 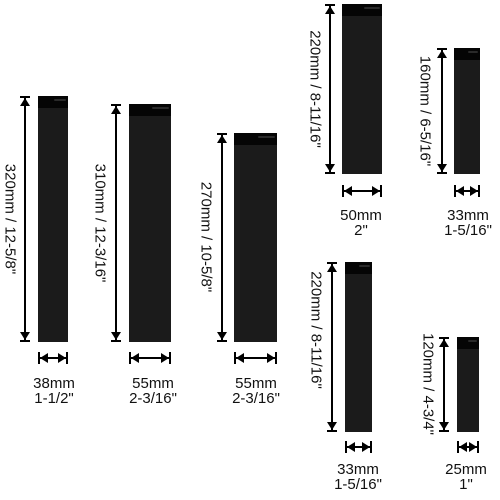 I want to click on width-label: 50mm 2", so click(x=361, y=223).